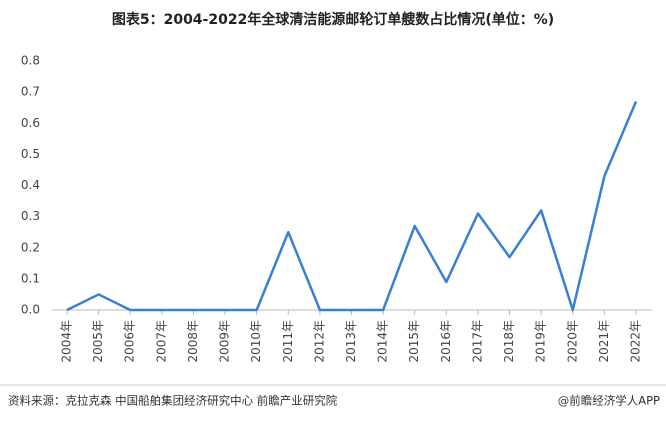 The height and width of the screenshot is (421, 666). What do you see at coordinates (541, 341) in the screenshot?
I see `x-tick-label: 2019年` at bounding box center [541, 341].